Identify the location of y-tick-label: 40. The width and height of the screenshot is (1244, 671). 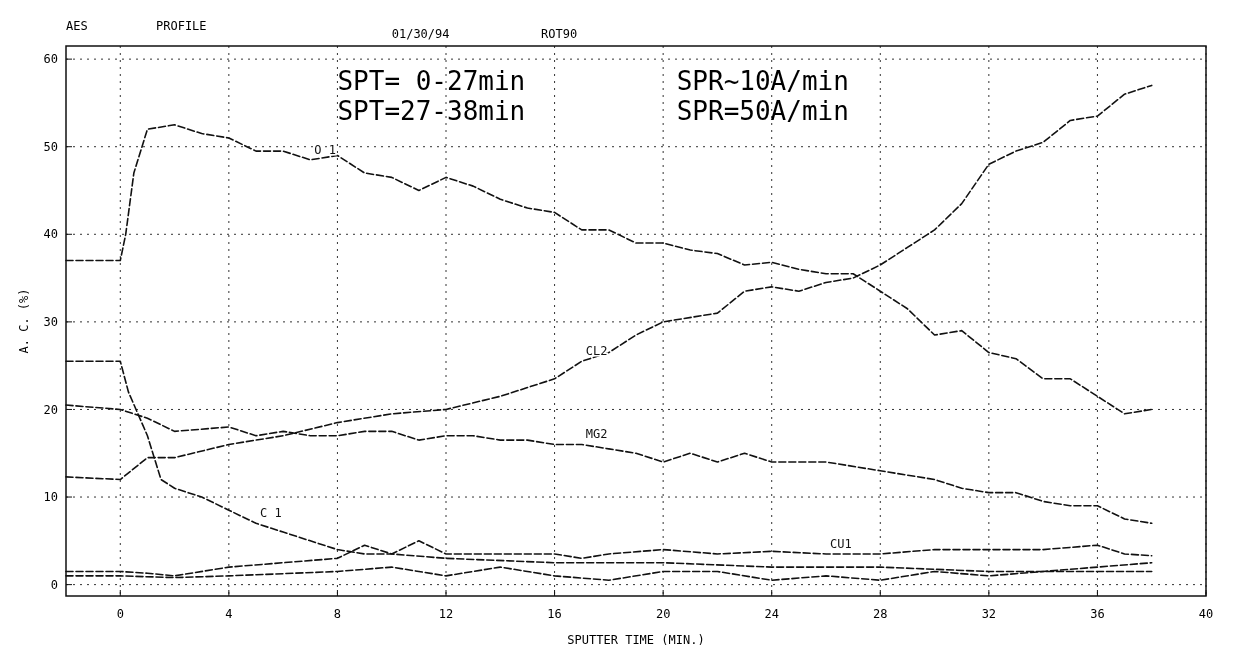
(50, 234).